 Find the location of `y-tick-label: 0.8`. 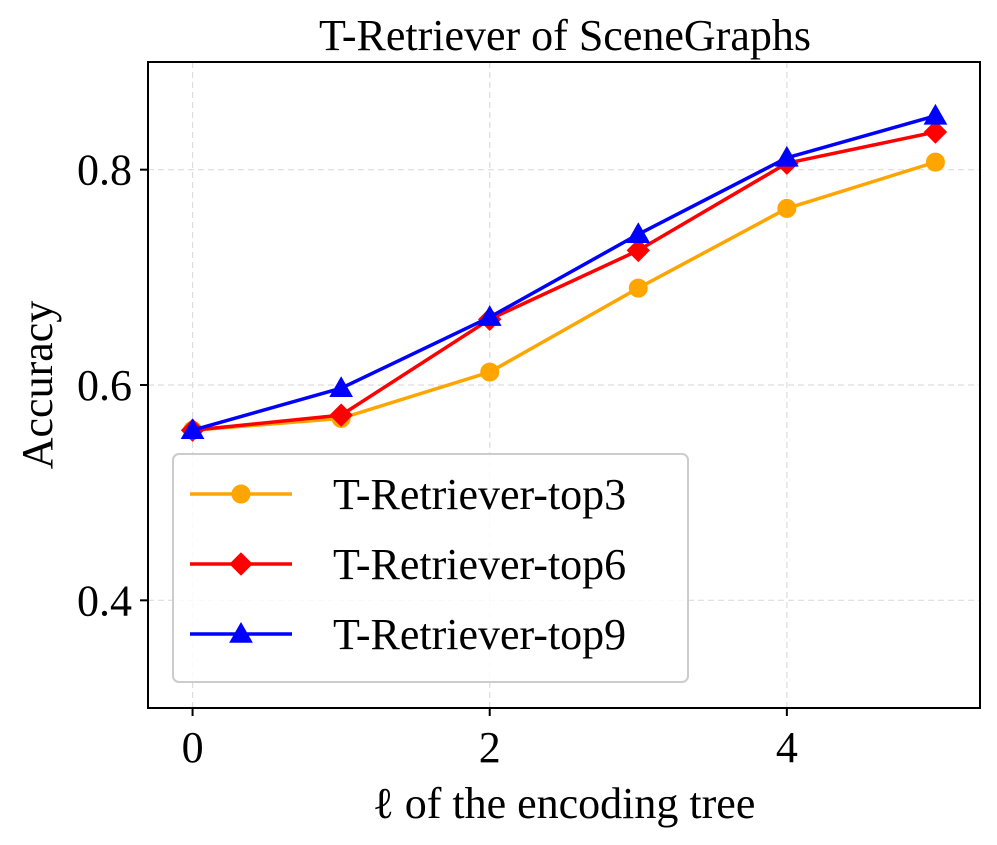

y-tick-label: 0.8 is located at coordinates (104, 170).